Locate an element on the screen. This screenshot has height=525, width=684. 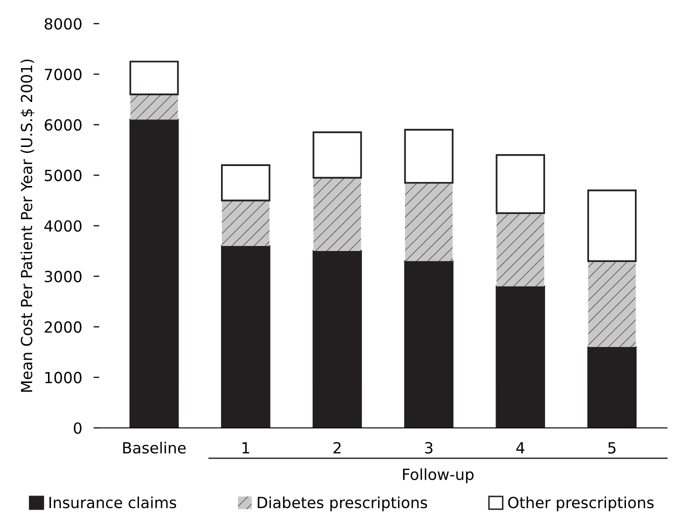
y-tick-label: 3000 is located at coordinates (63, 276).